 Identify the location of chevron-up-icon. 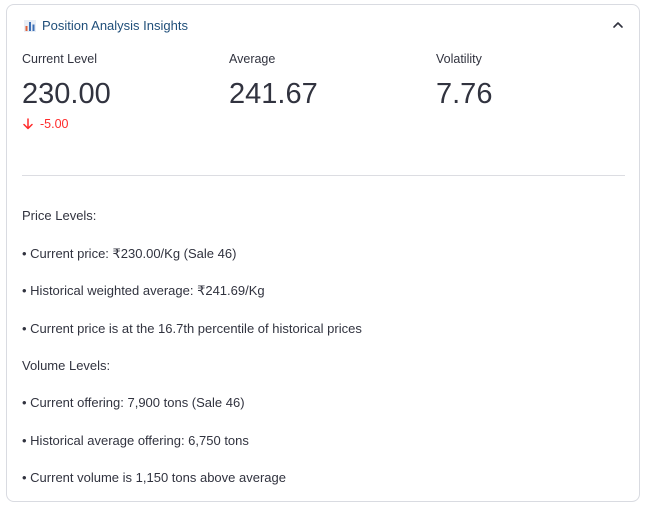
(618, 25).